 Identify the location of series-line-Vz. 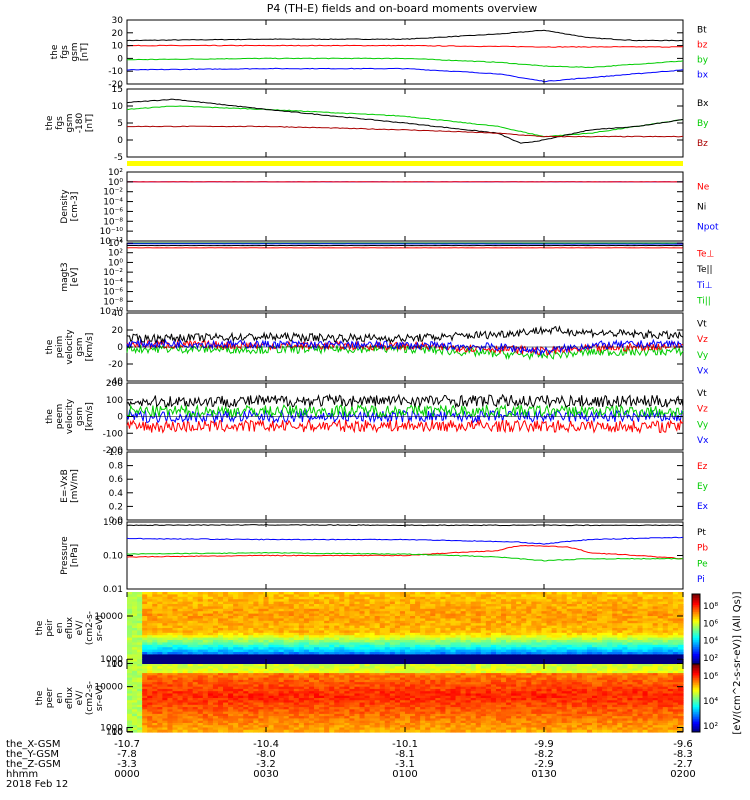
(405, 426).